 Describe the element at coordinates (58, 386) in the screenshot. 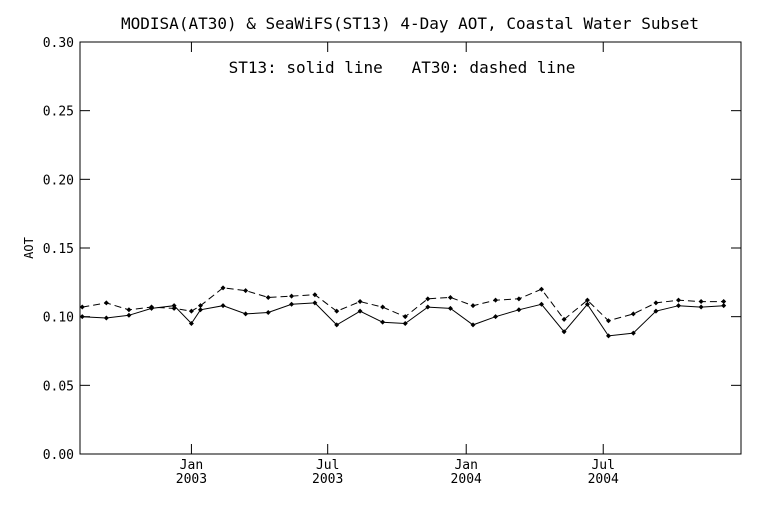

I see `y-tick-label: 0.05` at that location.